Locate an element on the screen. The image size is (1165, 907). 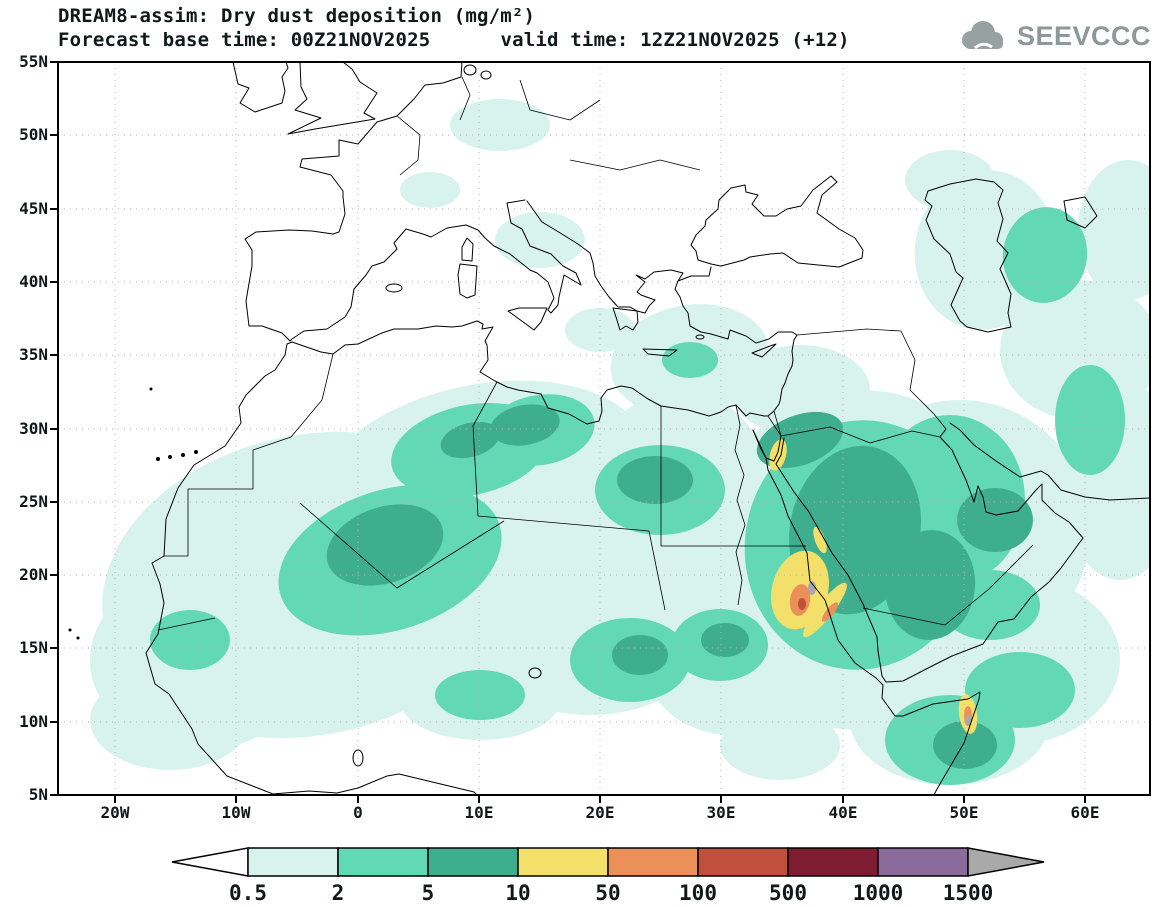
colorbar-tick-label: 10 is located at coordinates (517, 893).